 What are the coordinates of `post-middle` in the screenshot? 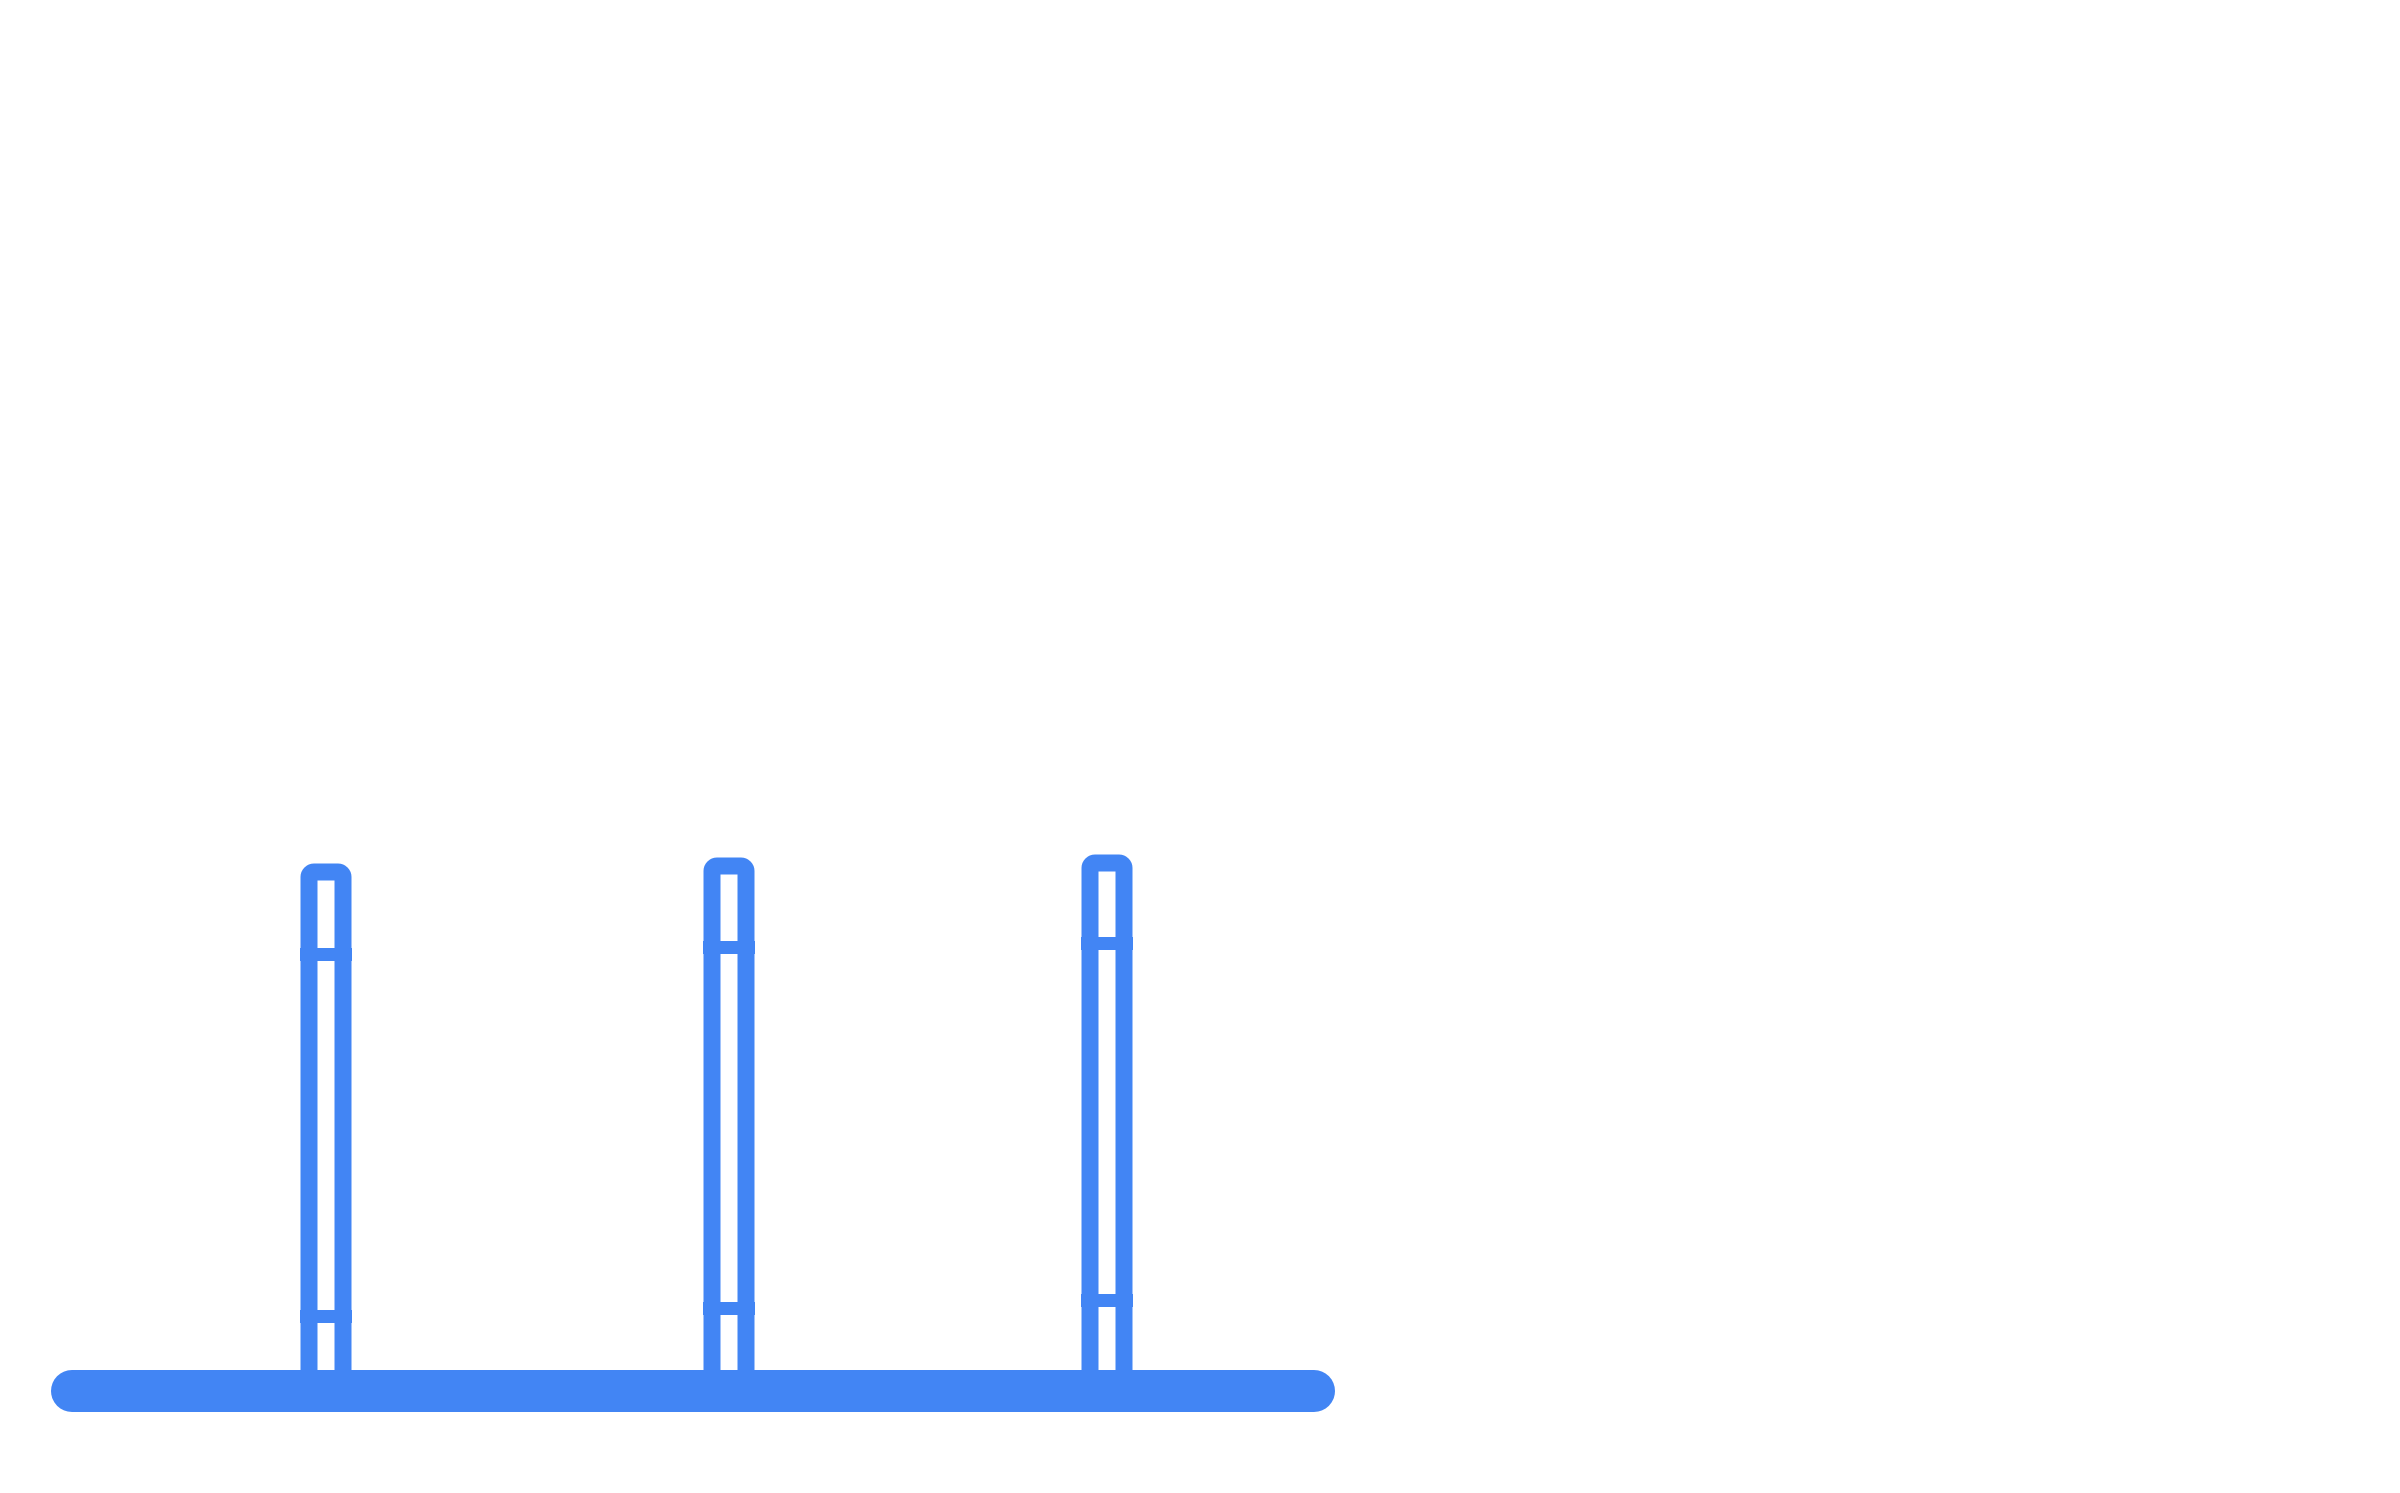 It's located at (729, 1124).